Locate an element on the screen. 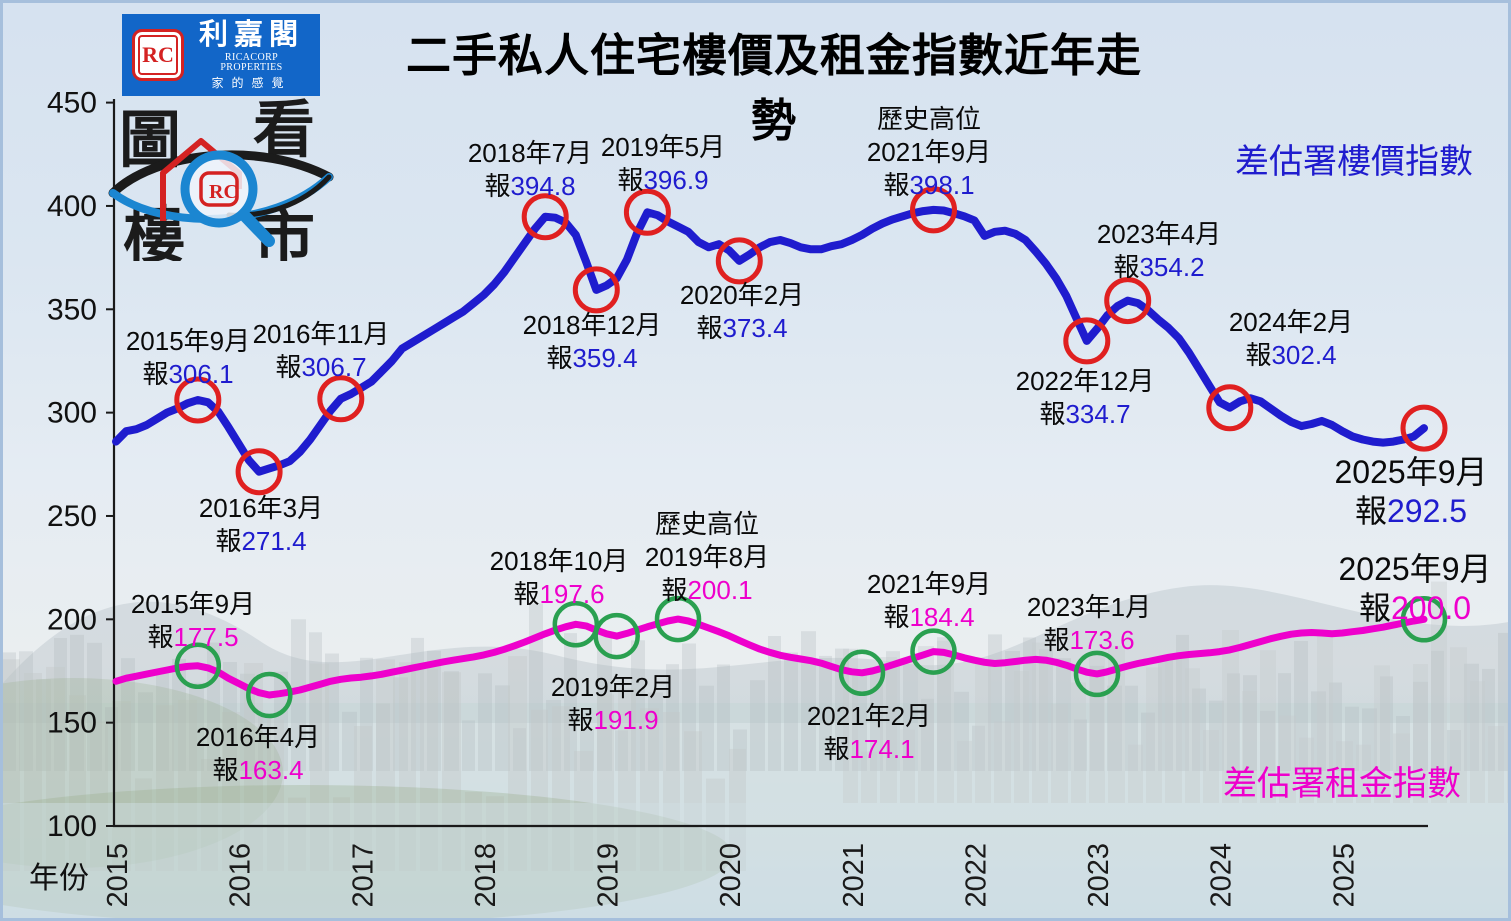 This screenshot has width=1511, height=921. y-tick-label: 250 is located at coordinates (72, 516).